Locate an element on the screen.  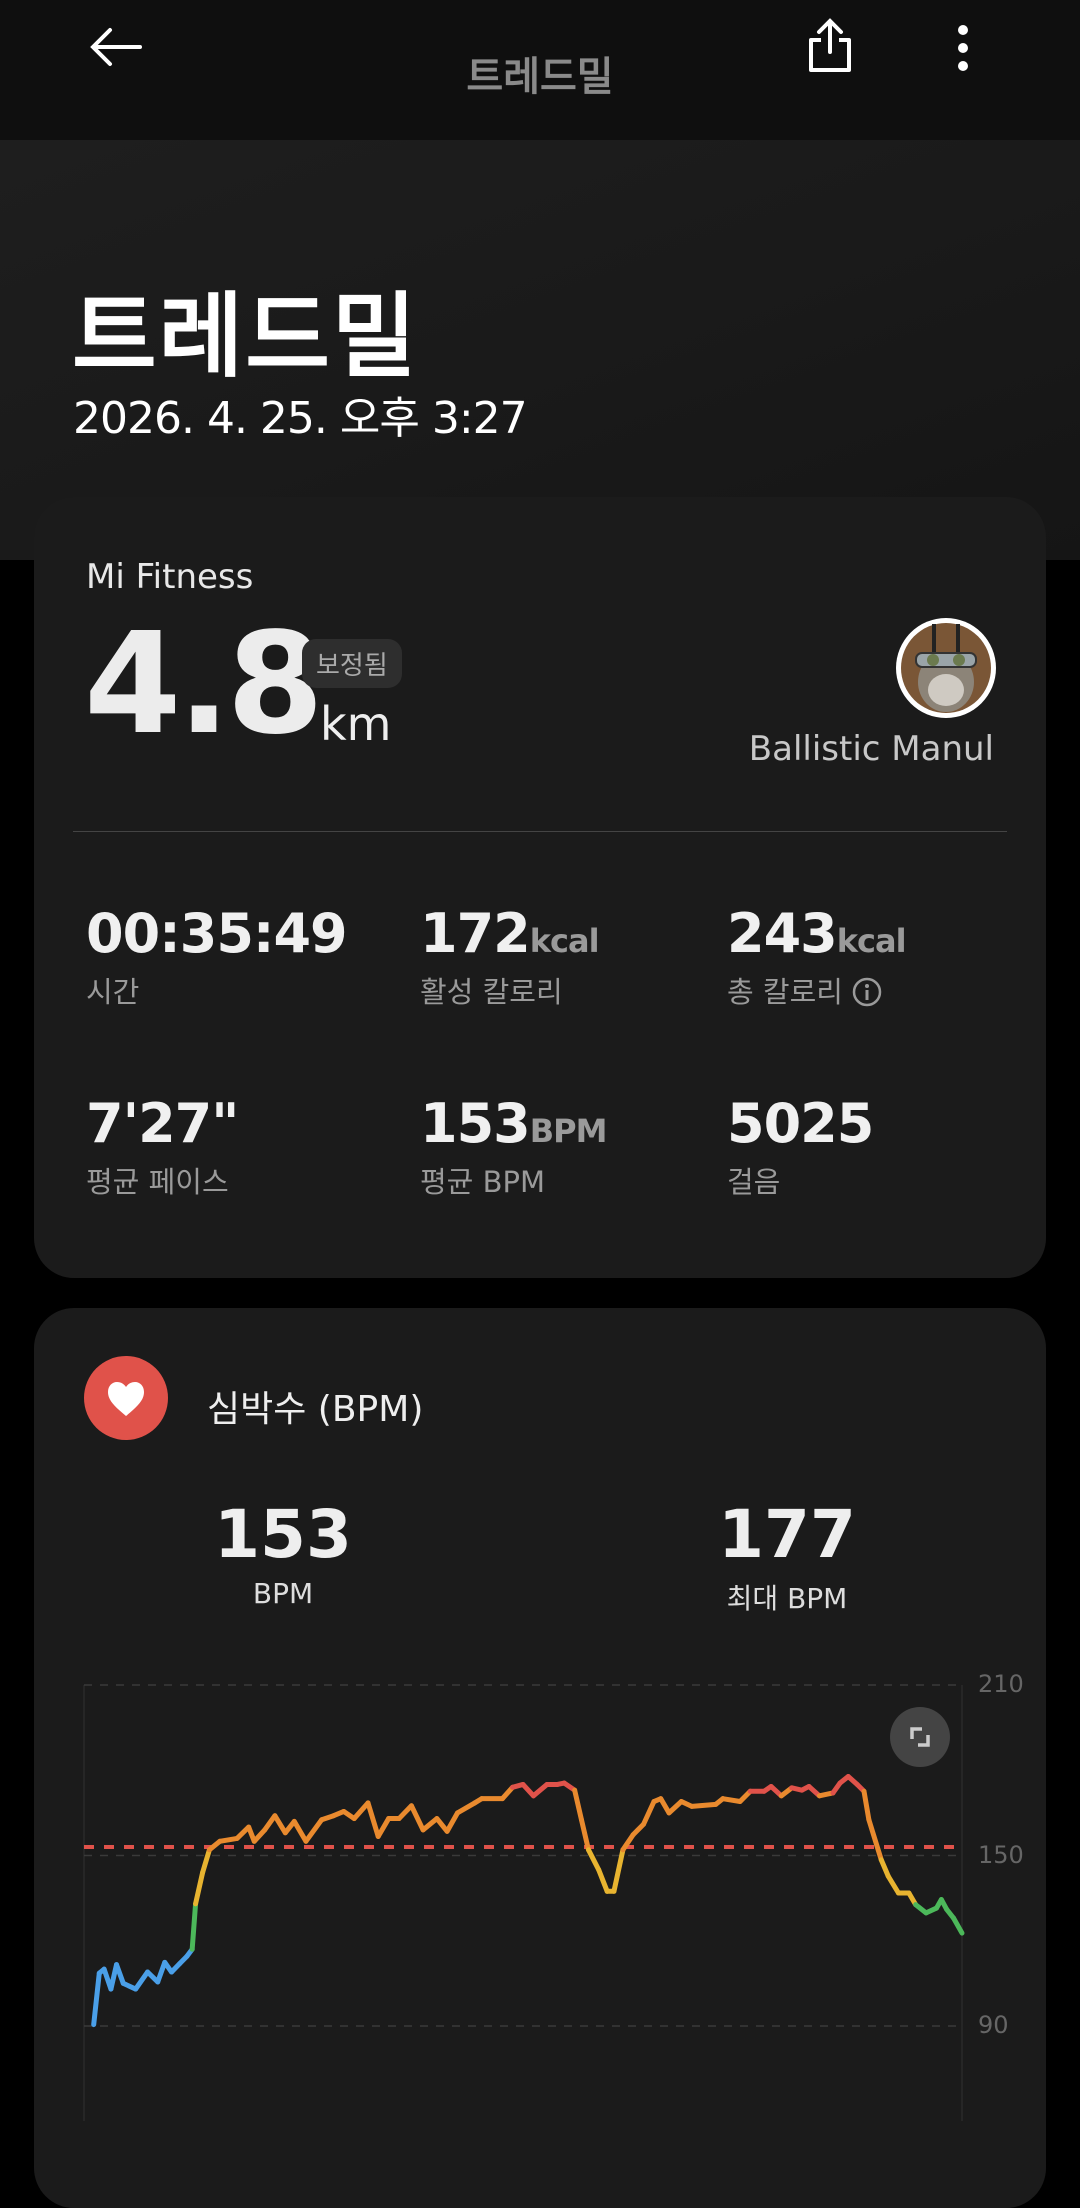
workout-datetime: 2026. 4. 25. 오후 3:27 is located at coordinates (300, 418).